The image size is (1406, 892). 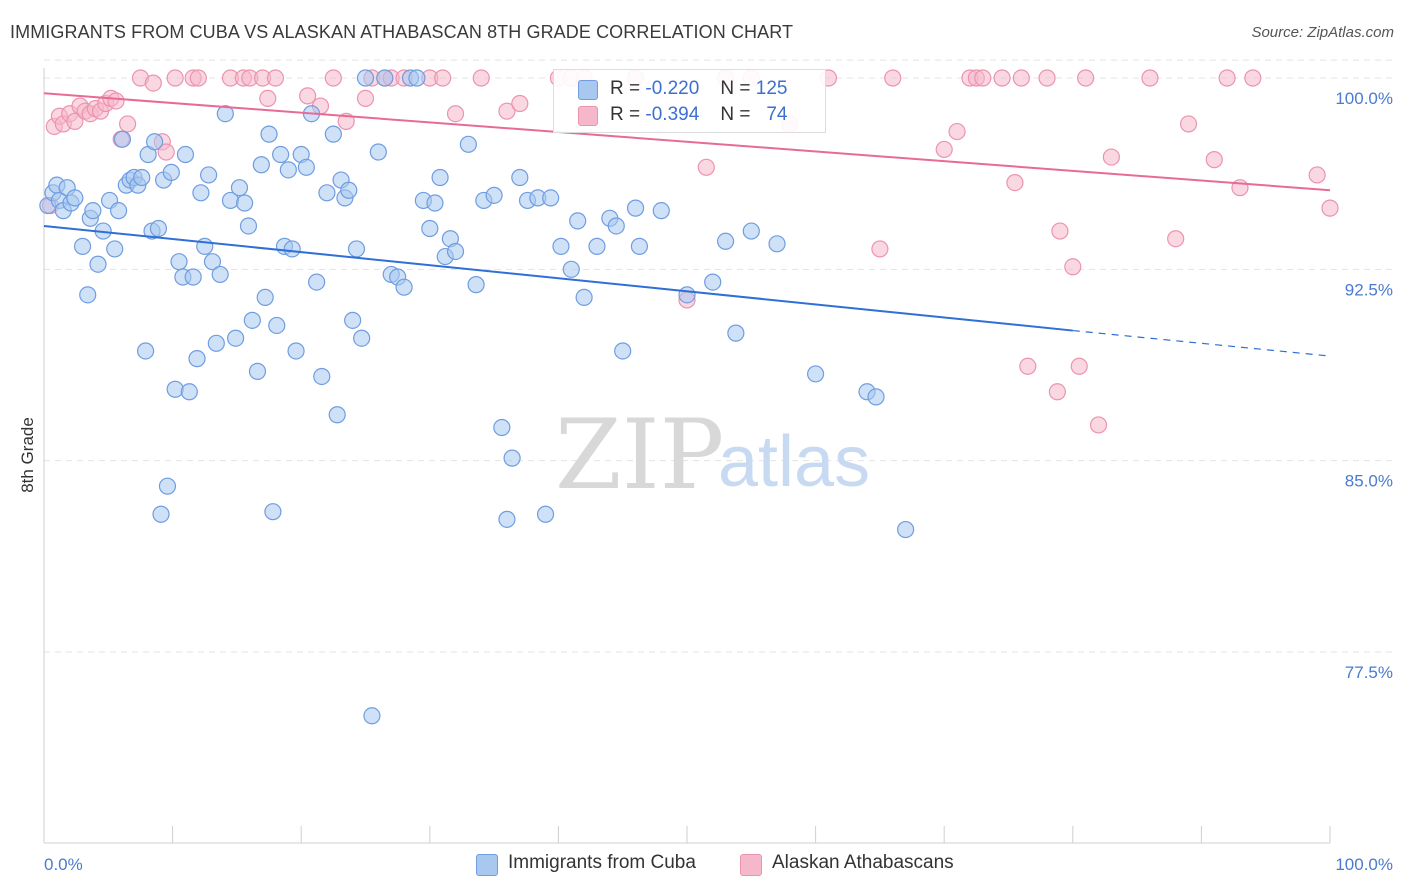 I want to click on n-value-cuba: 125, so click(x=771, y=88).